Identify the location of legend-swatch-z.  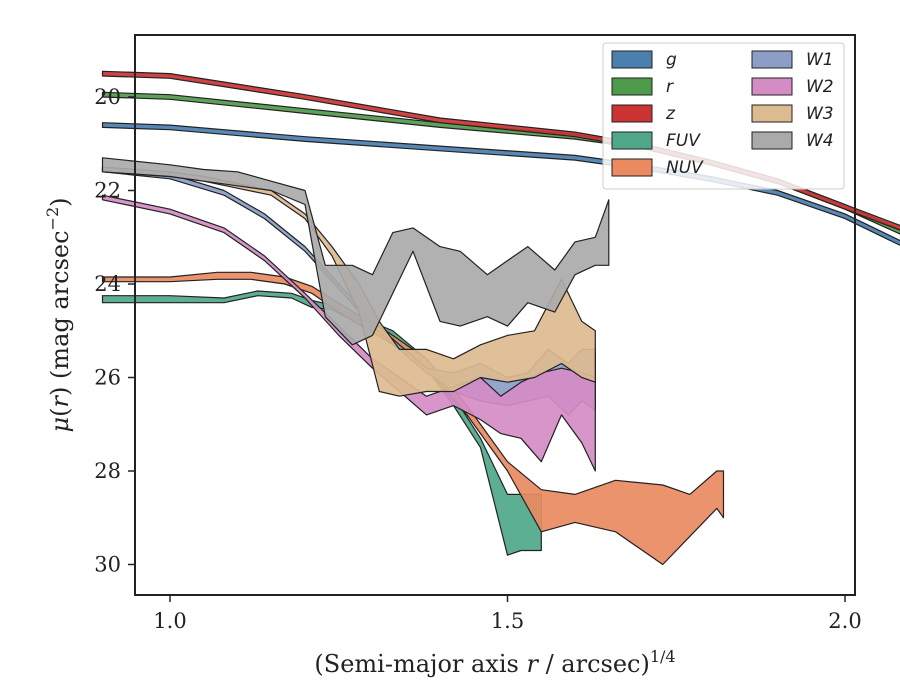
(632, 113).